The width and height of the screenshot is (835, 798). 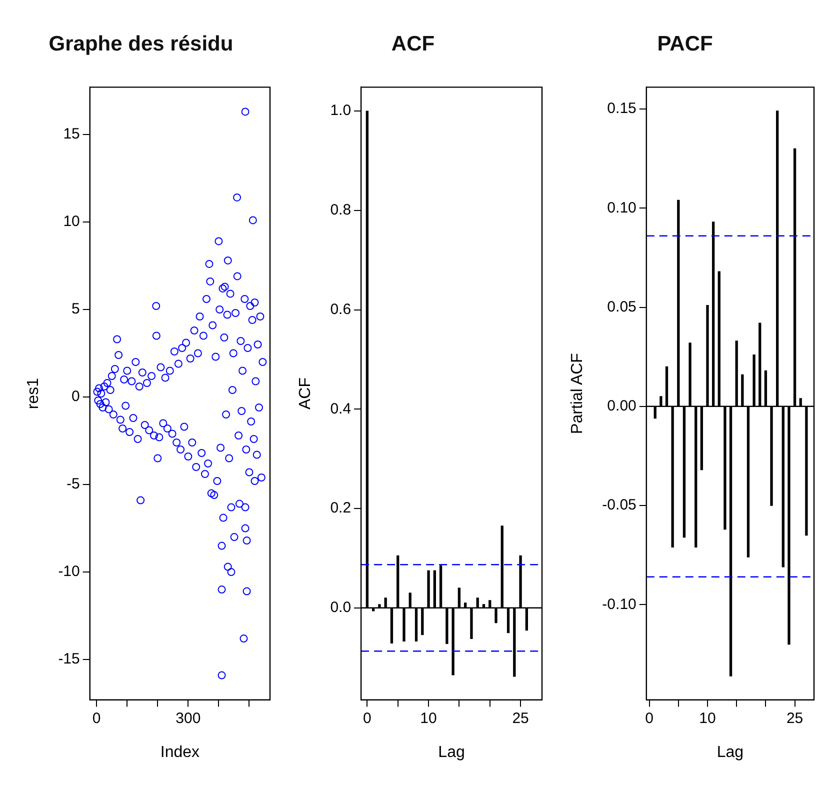 I want to click on y-tick-label: 1.0, so click(x=341, y=111).